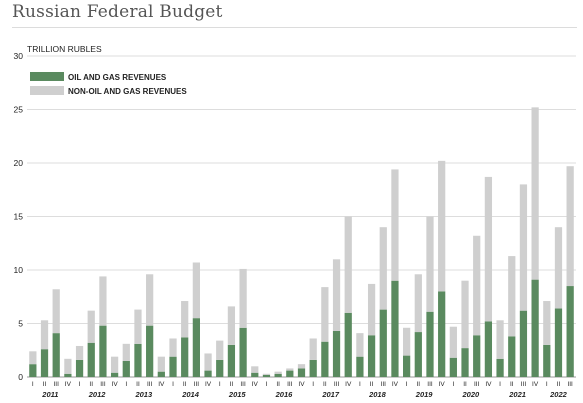 This screenshot has height=403, width=583. I want to click on x-tick-label-year: 2022, so click(558, 394).